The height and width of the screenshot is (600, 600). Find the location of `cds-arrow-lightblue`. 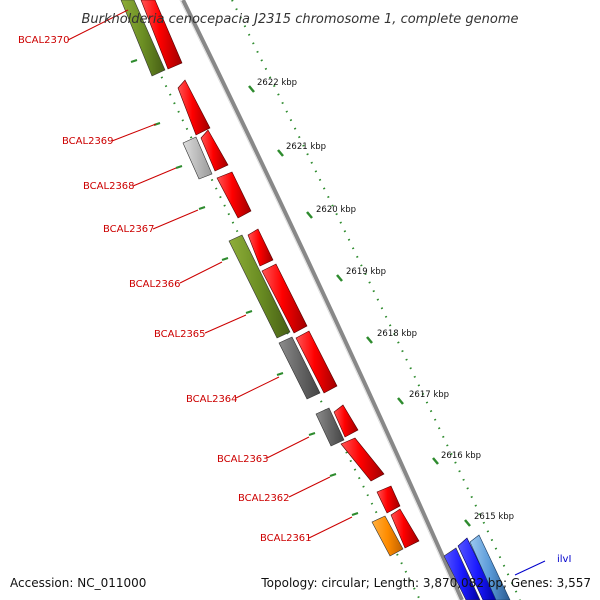

cds-arrow-lightblue is located at coordinates (490, 567).